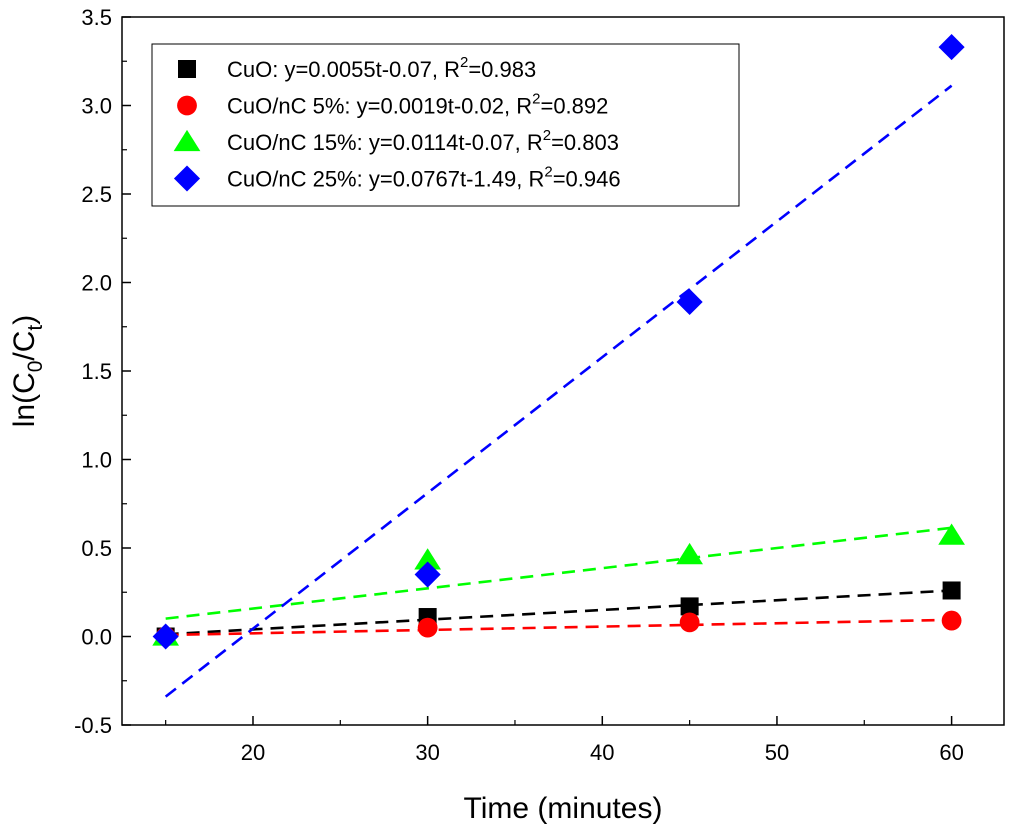  What do you see at coordinates (424, 178) in the screenshot?
I see `legend-label: CuO/nC 25%: y=0.0767t-1.49, R2=0.946` at bounding box center [424, 178].